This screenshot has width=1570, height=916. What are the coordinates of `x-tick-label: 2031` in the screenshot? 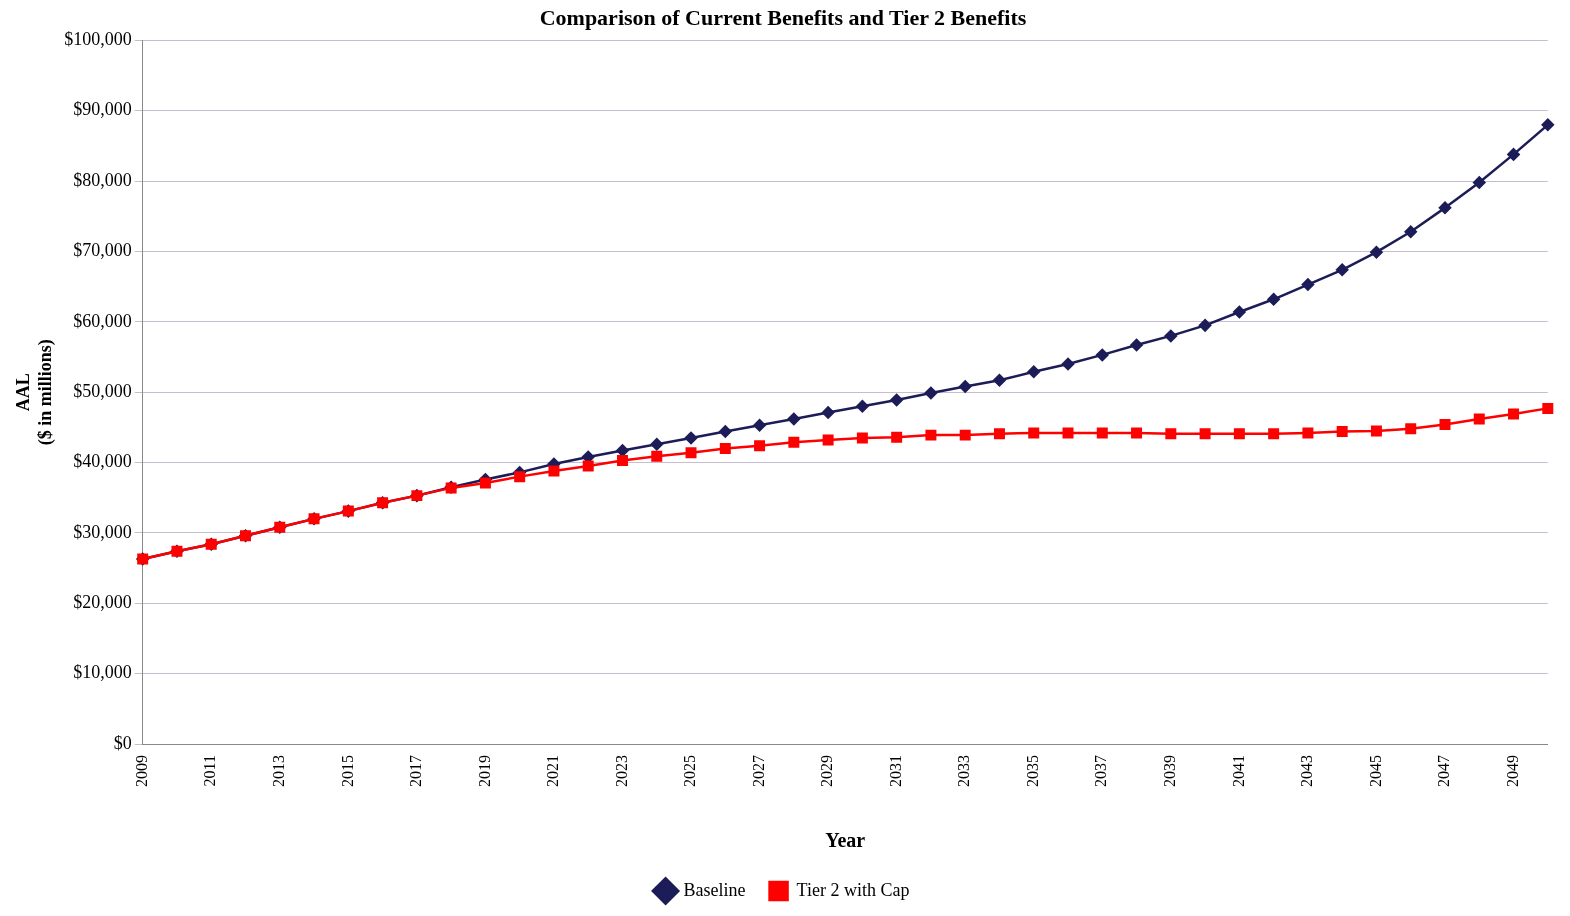 It's located at (895, 771).